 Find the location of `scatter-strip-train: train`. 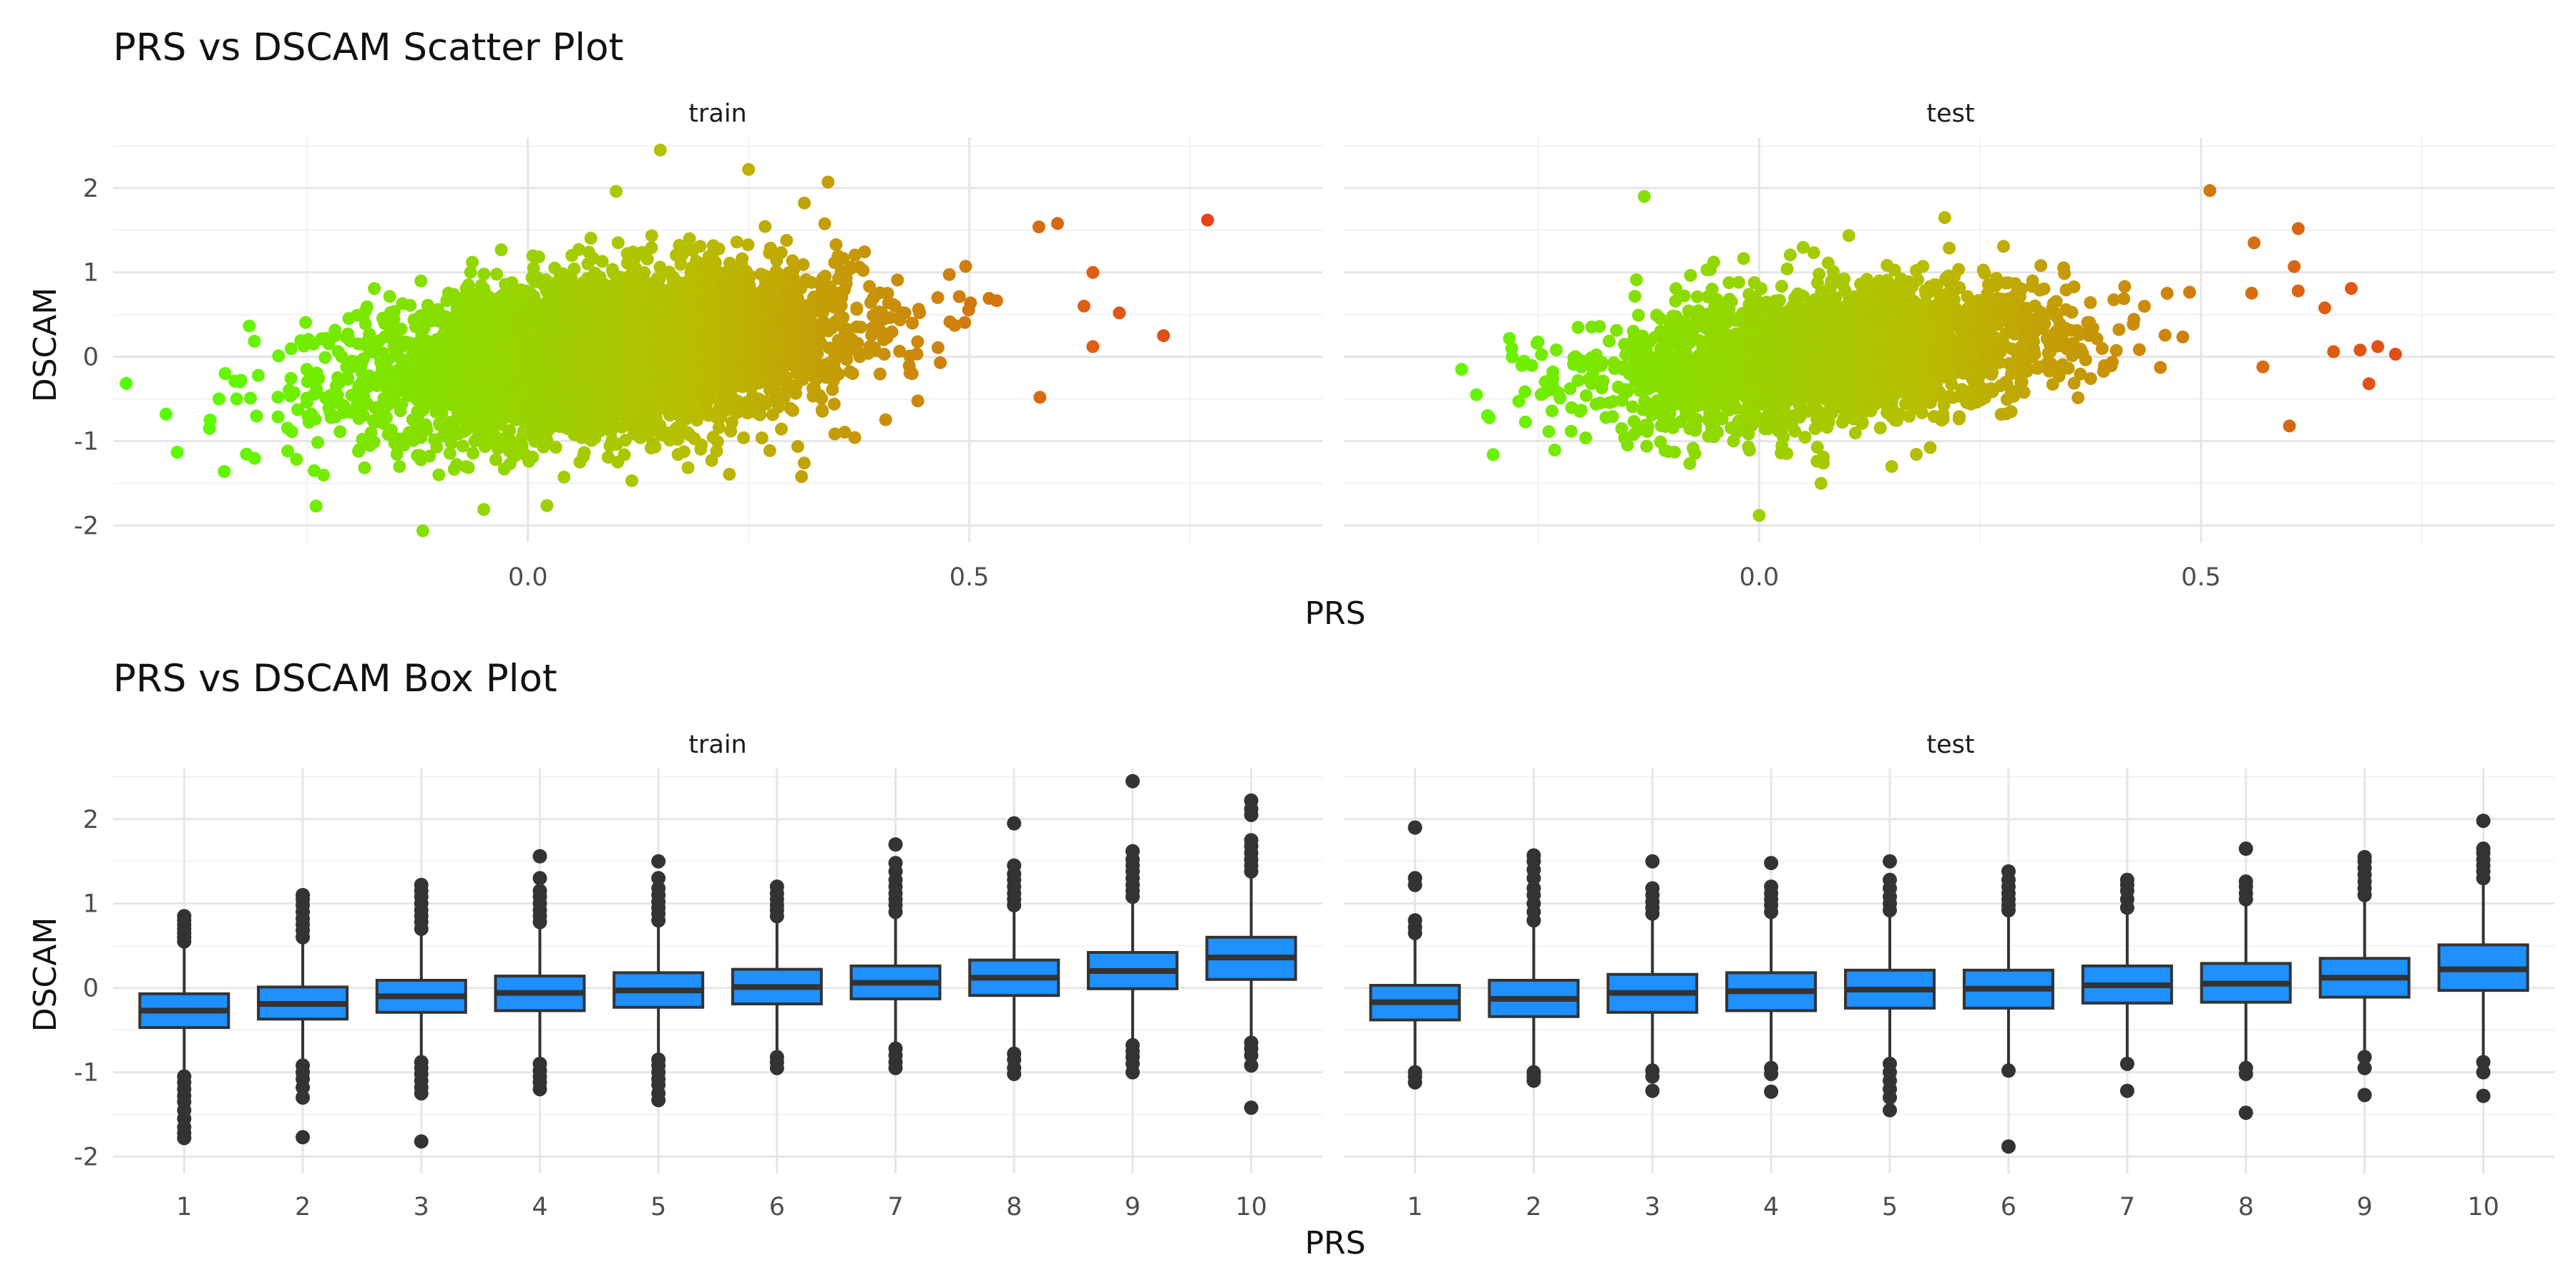

scatter-strip-train: train is located at coordinates (717, 113).